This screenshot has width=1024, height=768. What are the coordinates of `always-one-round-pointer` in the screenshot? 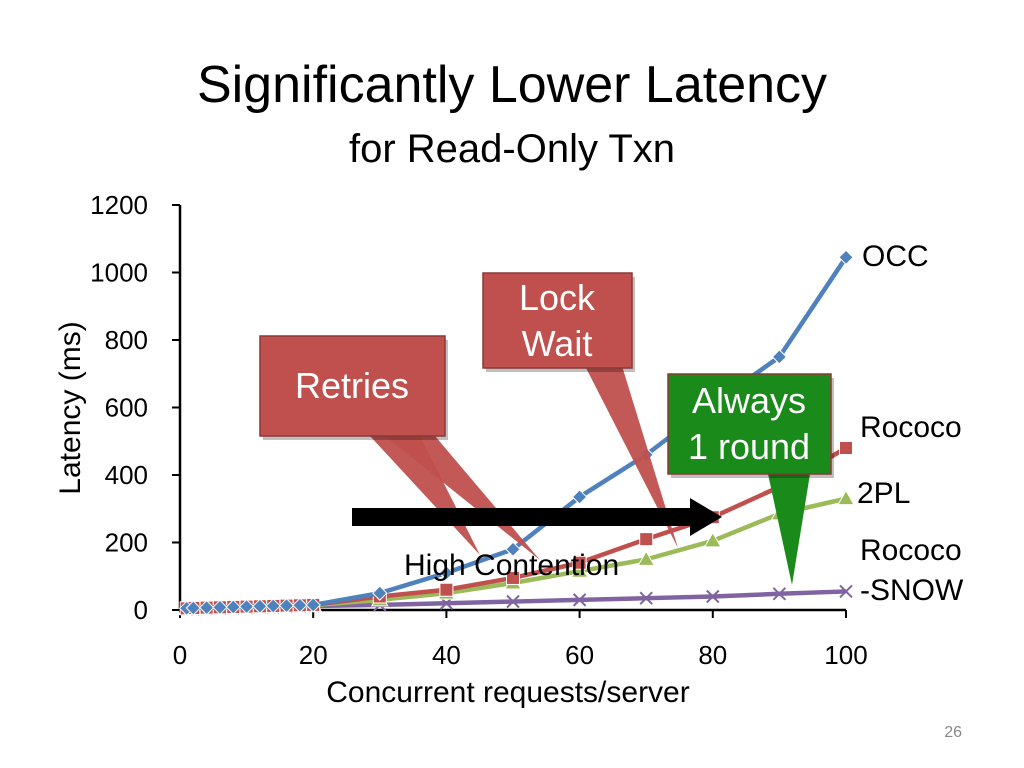 It's located at (789, 529).